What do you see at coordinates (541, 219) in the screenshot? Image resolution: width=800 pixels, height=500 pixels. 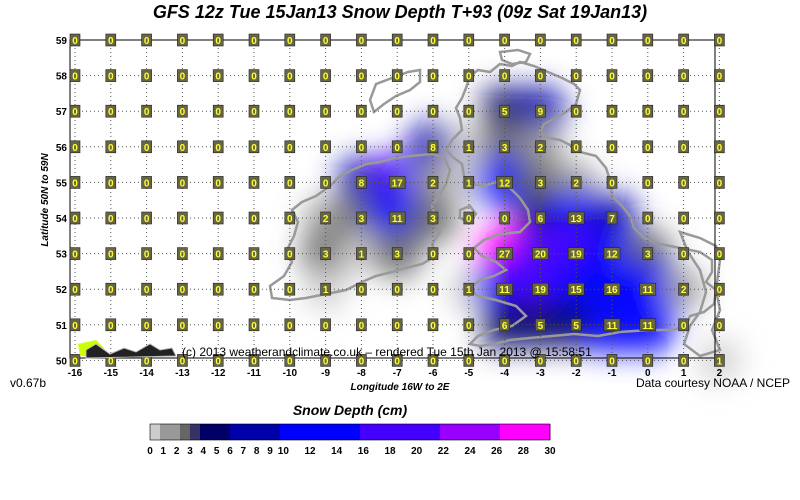 I see `svg-text: 6` at bounding box center [541, 219].